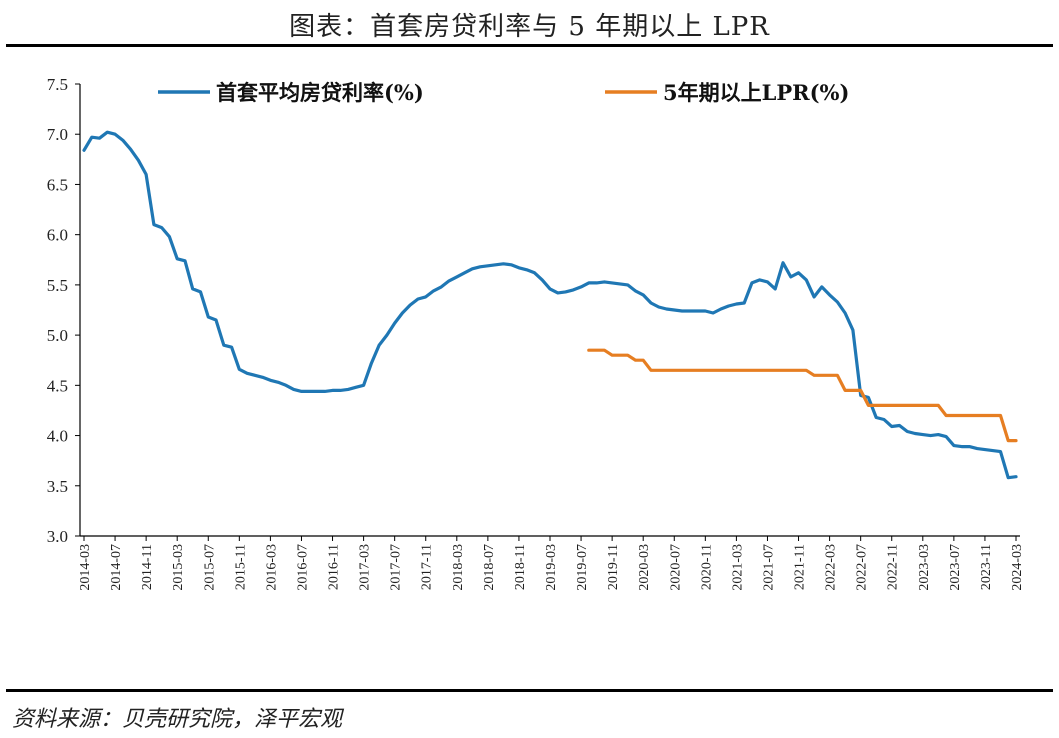 The height and width of the screenshot is (738, 1059). What do you see at coordinates (57, 335) in the screenshot?
I see `y-tick-label: 5.0` at bounding box center [57, 335].